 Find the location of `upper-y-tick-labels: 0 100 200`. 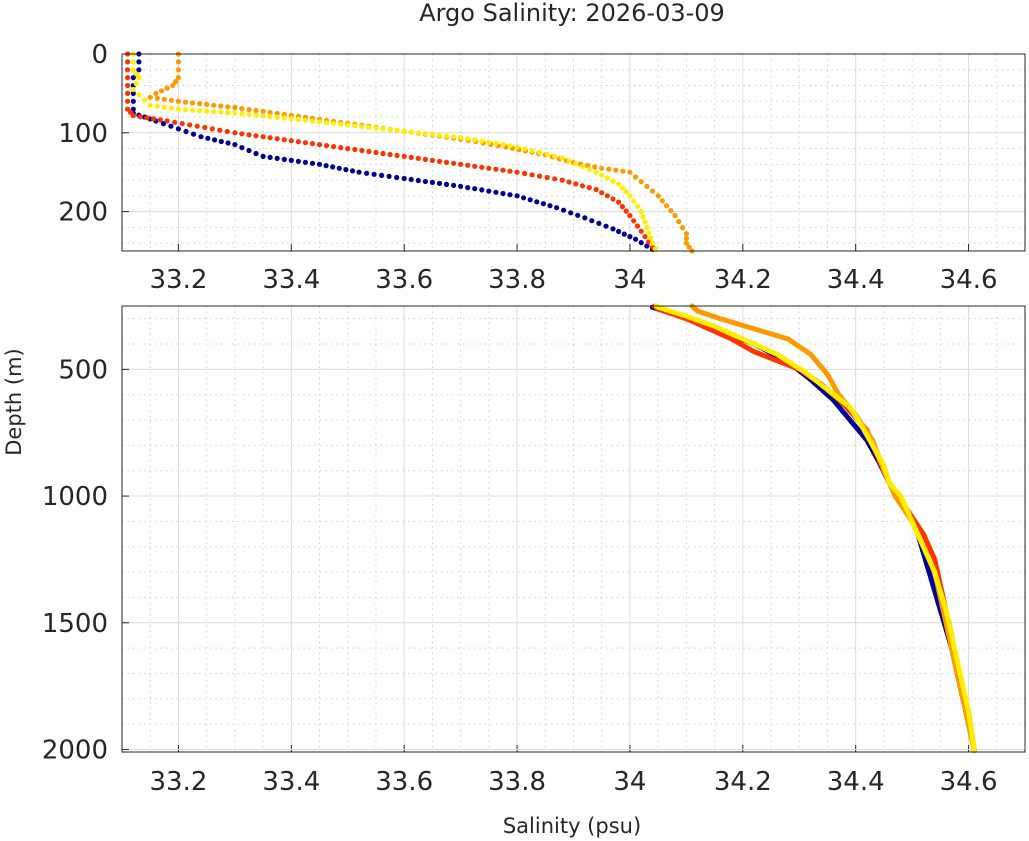

upper-y-tick-labels: 0 100 200 is located at coordinates (83, 134).